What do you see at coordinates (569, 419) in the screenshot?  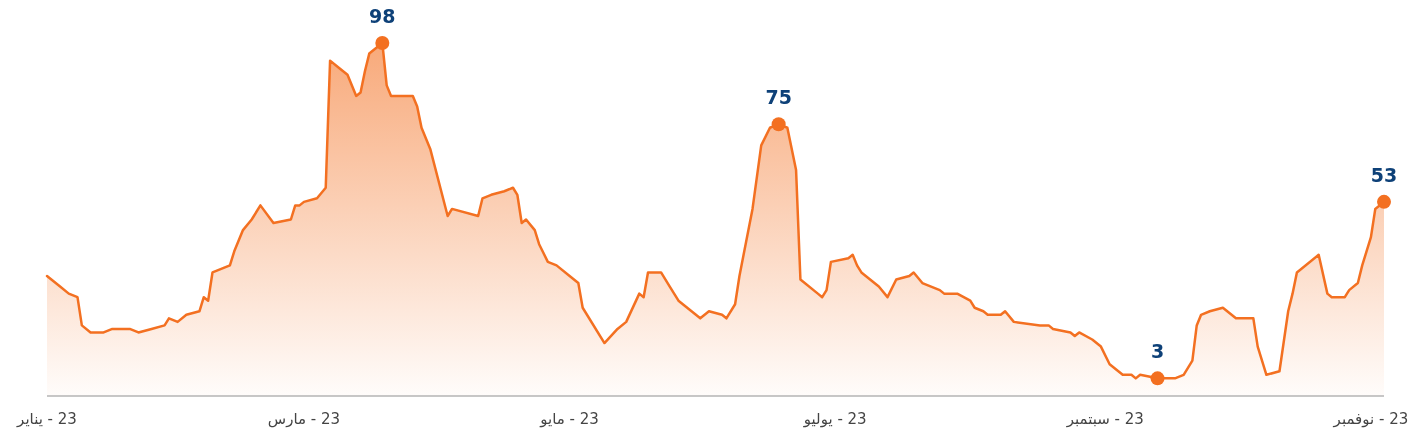 I see `x-tick-label: 23 - مايو` at bounding box center [569, 419].